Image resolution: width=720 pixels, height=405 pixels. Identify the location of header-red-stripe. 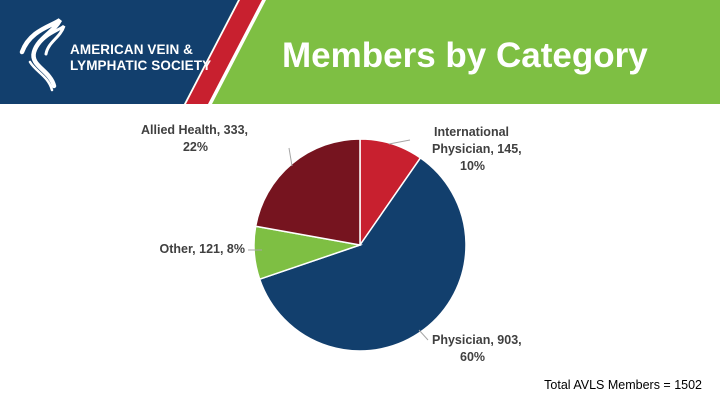
(224, 52).